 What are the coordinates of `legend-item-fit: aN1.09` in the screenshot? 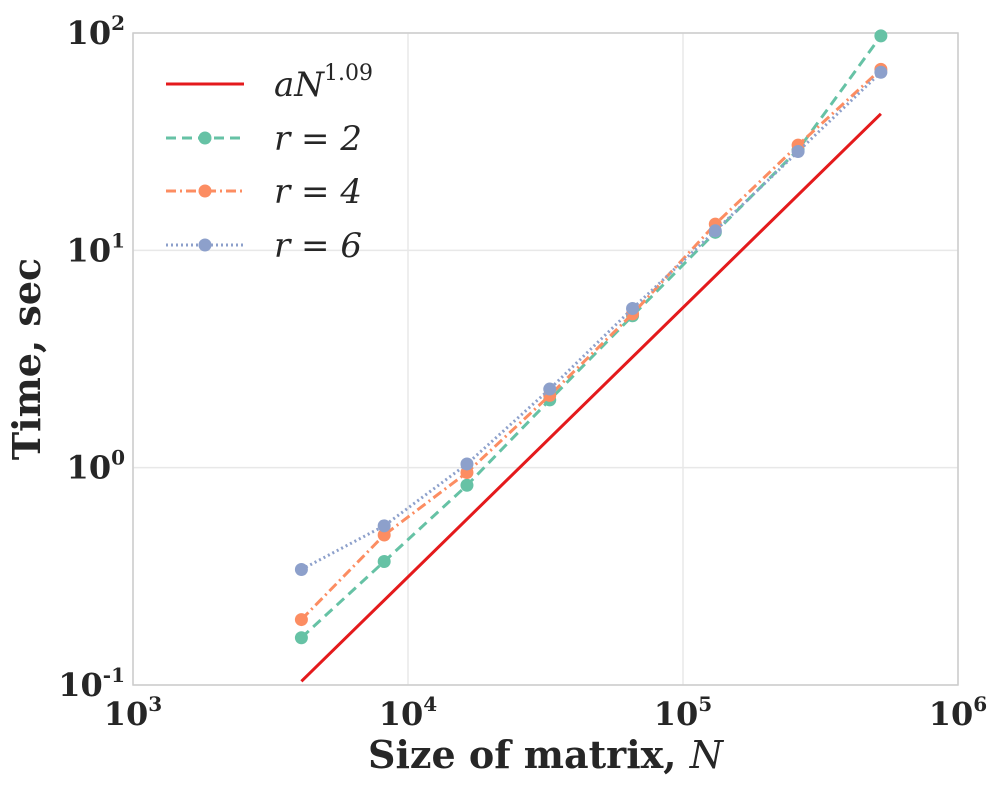 It's located at (269, 83).